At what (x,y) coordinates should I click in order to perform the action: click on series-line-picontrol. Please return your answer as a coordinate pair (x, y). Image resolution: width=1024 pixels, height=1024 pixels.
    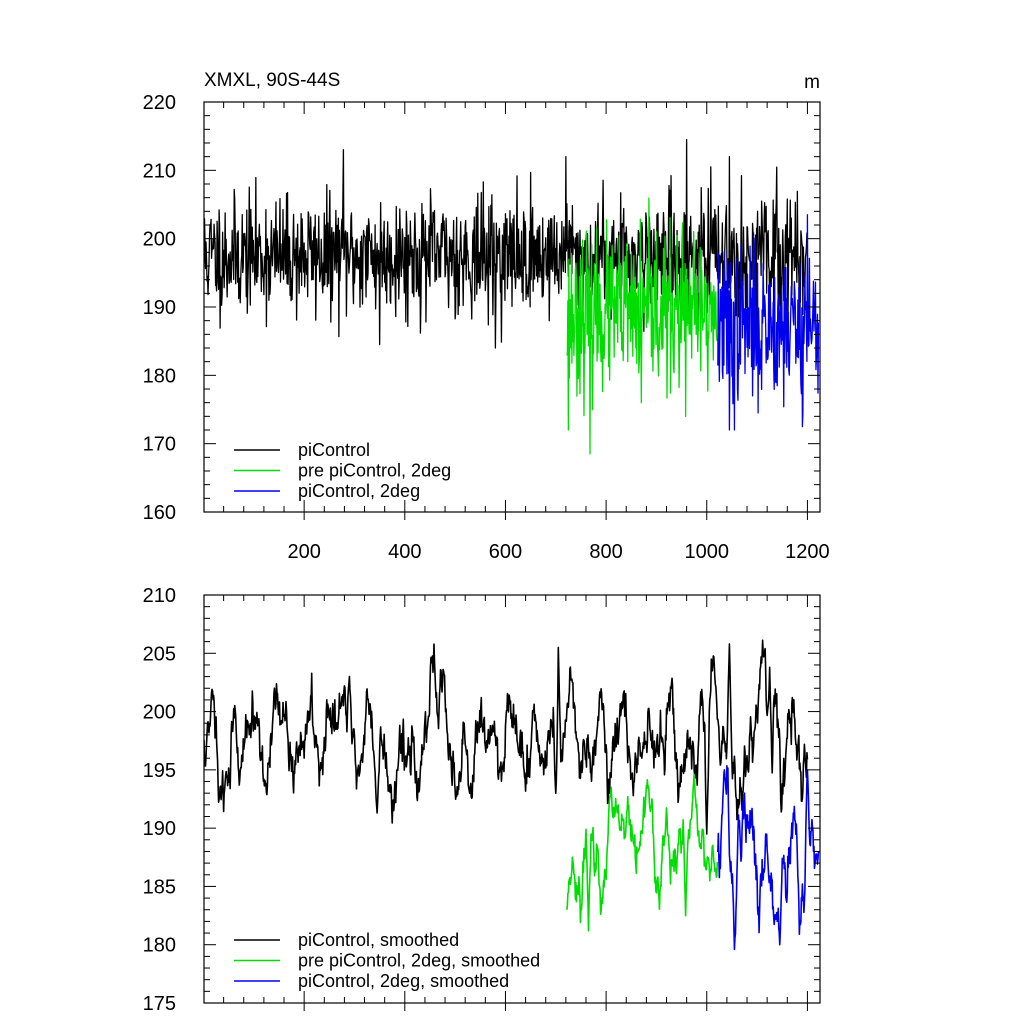
    Looking at the image, I should click on (506, 243).